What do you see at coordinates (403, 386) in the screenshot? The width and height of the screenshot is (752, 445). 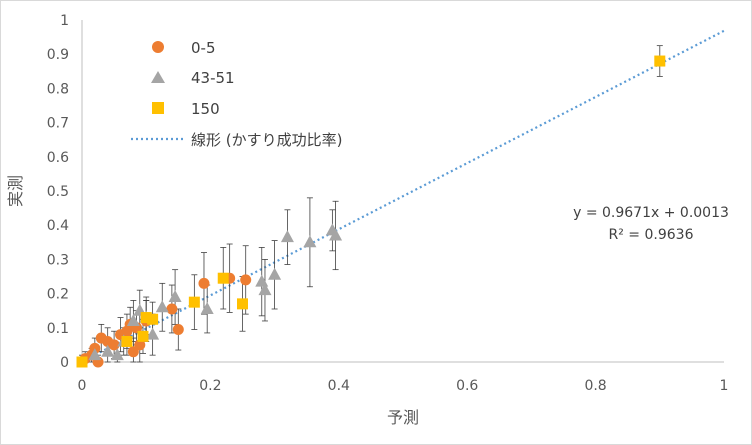 I see `x-tick-labels: 0 0.2 0.4 0.6 0.8 1` at bounding box center [403, 386].